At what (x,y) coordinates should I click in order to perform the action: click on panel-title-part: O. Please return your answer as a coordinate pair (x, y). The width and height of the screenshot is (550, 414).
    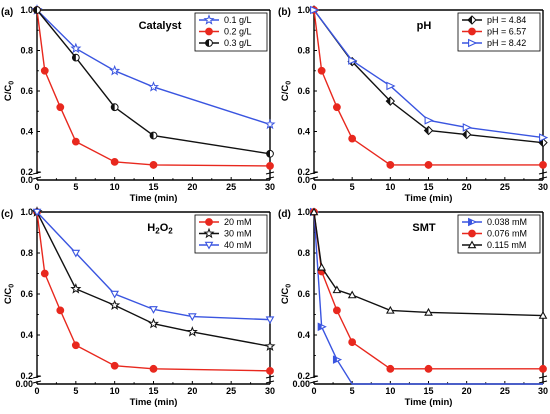
    Looking at the image, I should click on (164, 228).